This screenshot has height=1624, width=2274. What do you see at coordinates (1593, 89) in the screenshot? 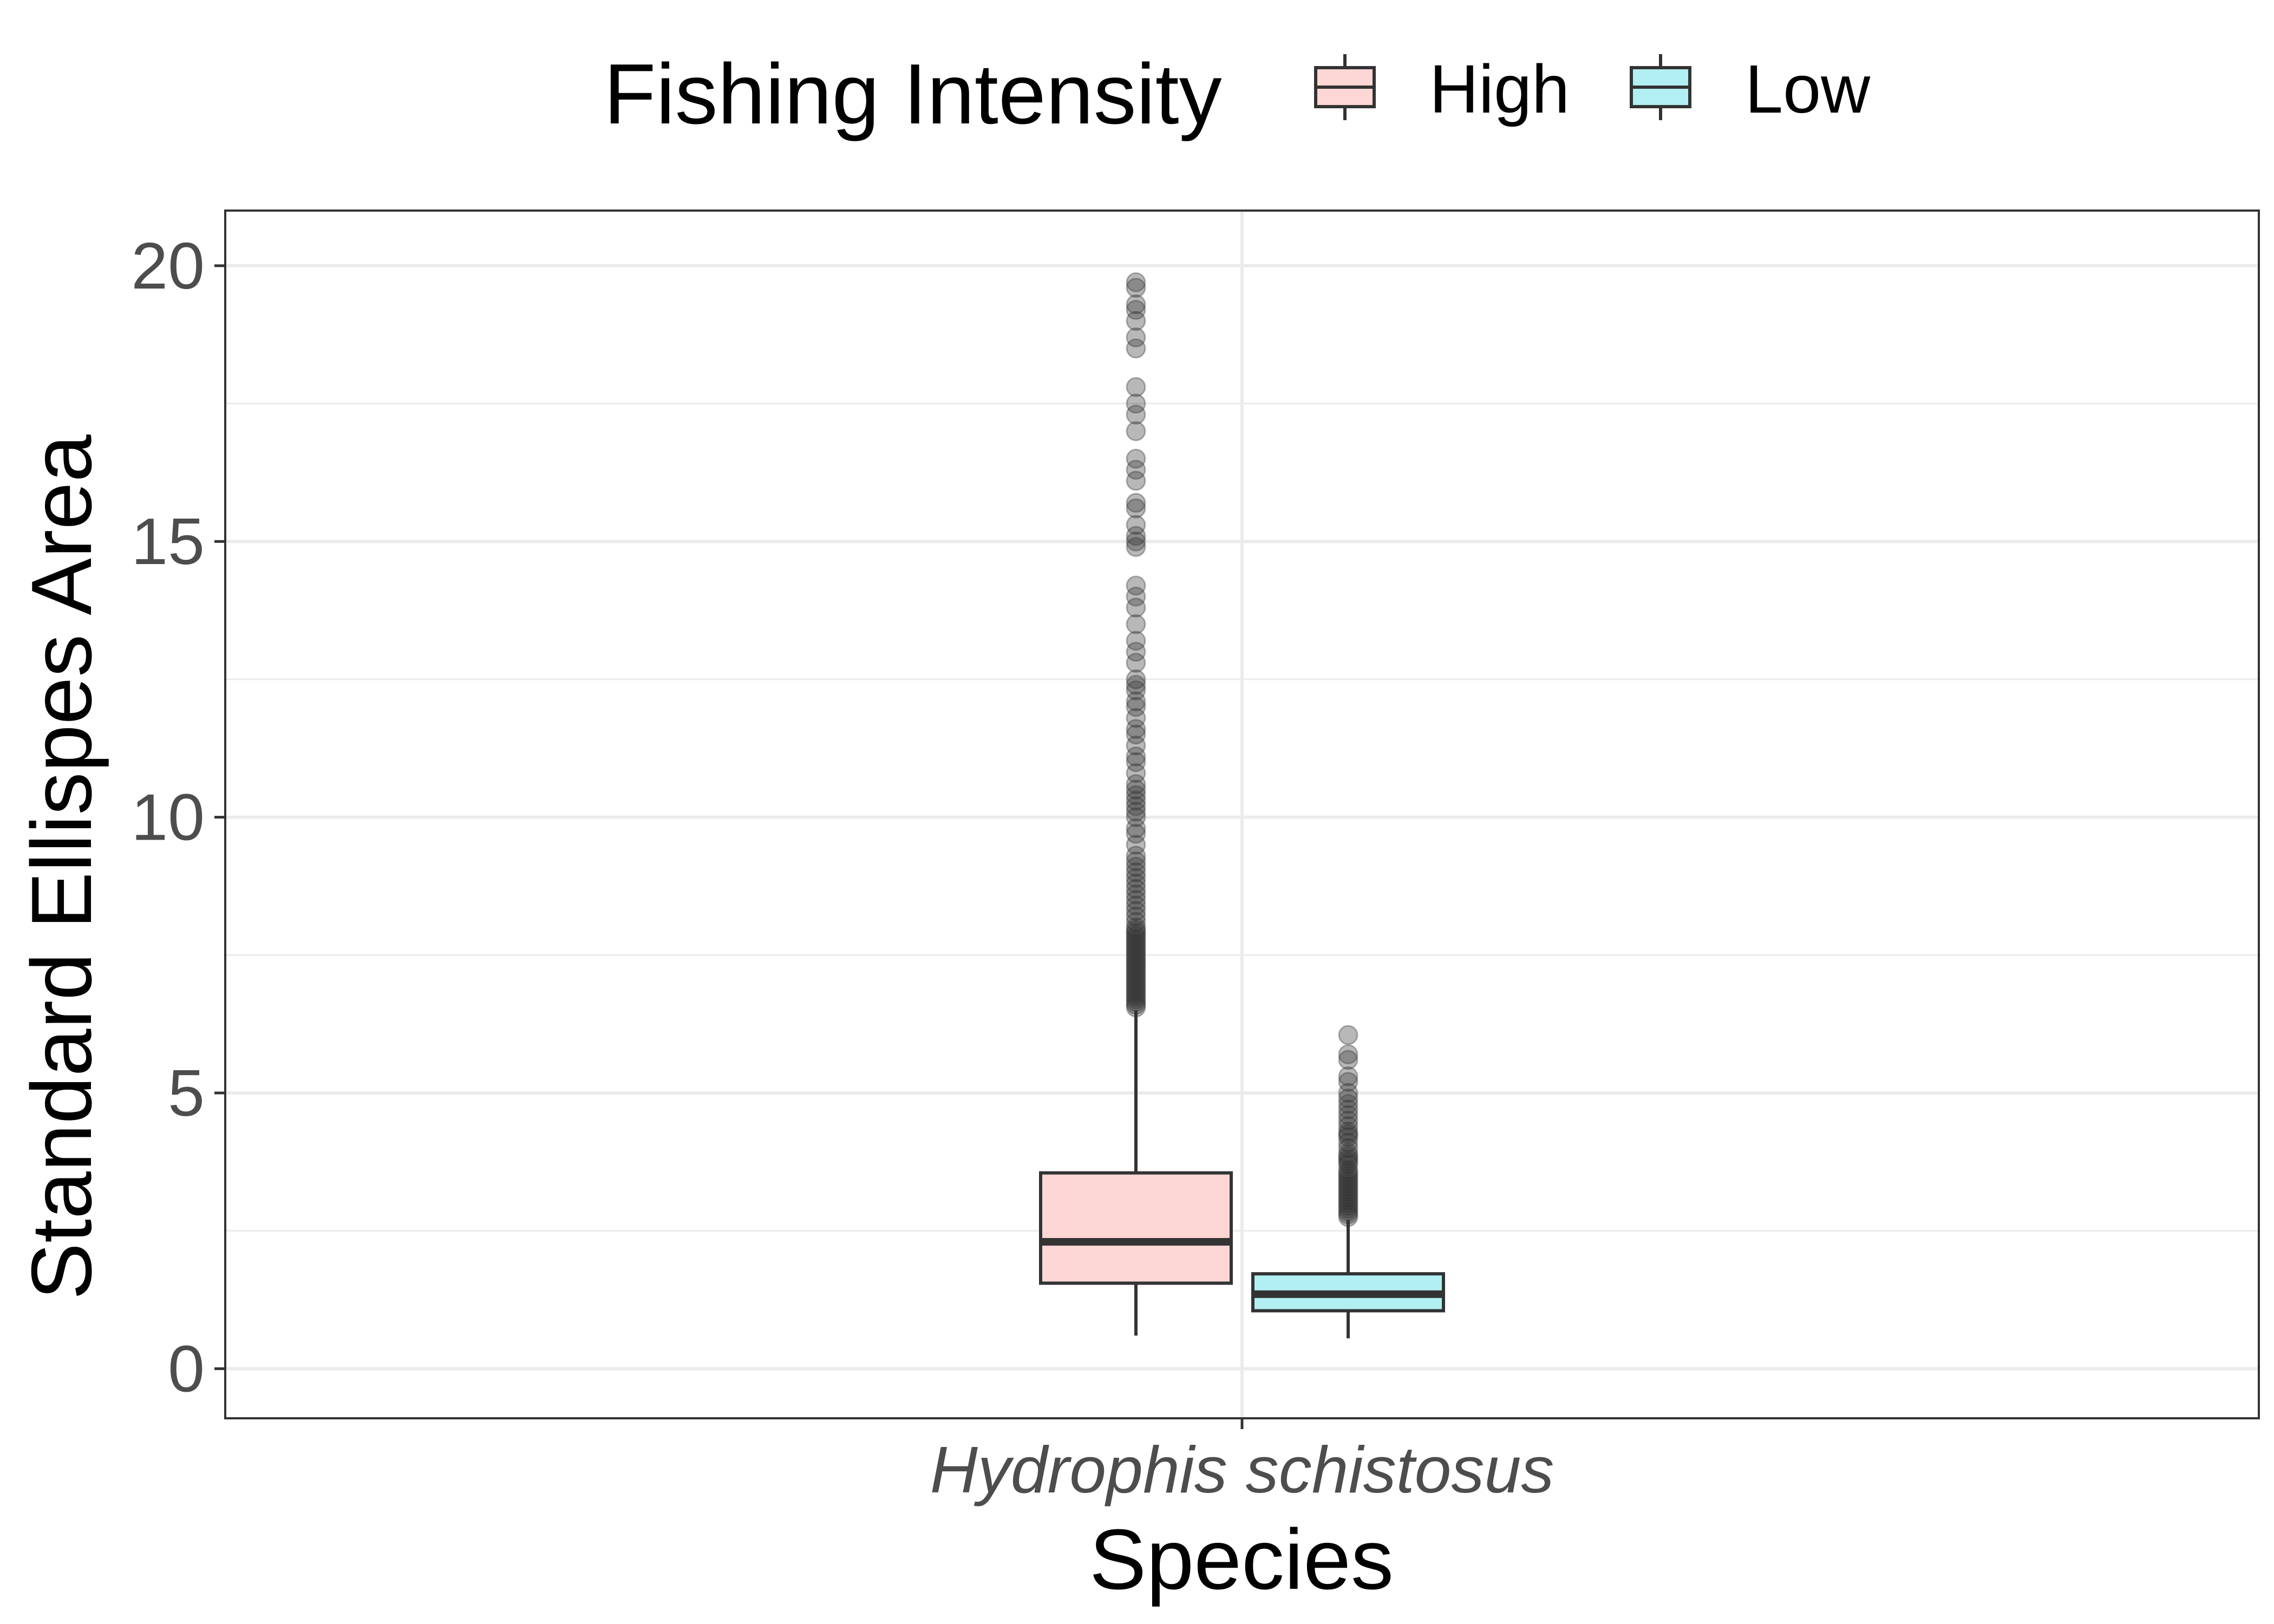
I see `legend-keys: High Low` at bounding box center [1593, 89].